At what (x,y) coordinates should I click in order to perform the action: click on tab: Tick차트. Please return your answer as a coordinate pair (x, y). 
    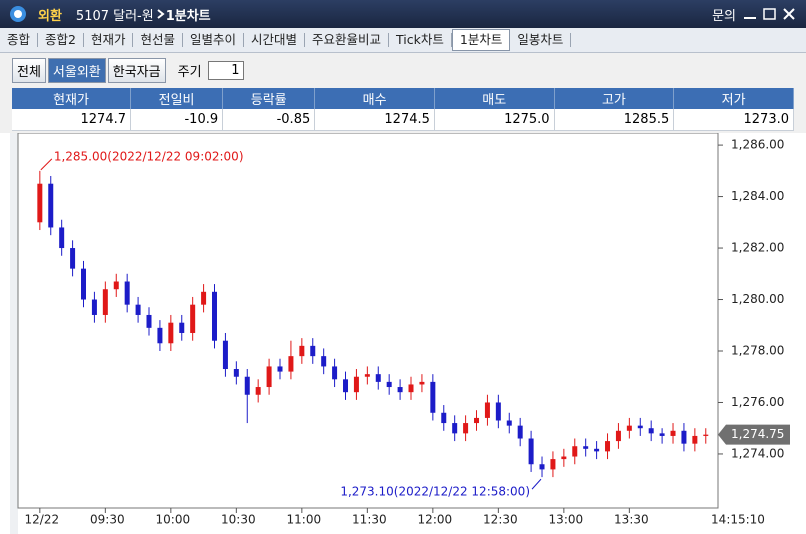
    Looking at the image, I should click on (420, 40).